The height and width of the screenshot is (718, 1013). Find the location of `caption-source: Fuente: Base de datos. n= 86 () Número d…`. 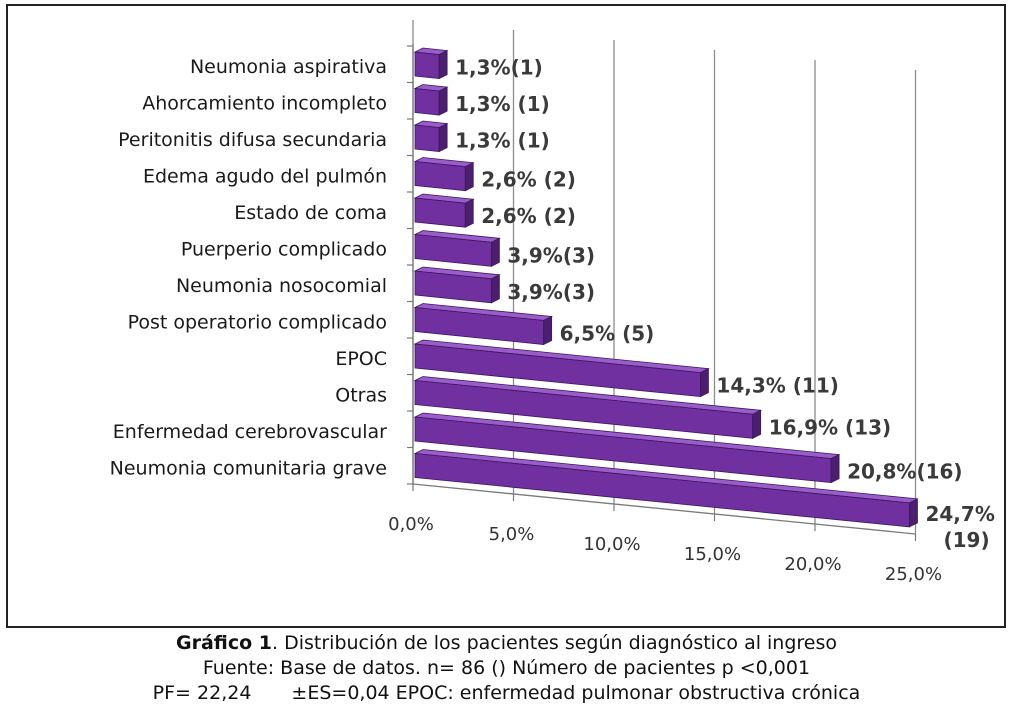

caption-source: Fuente: Base de datos. n= 86 () Número d… is located at coordinates (506, 668).